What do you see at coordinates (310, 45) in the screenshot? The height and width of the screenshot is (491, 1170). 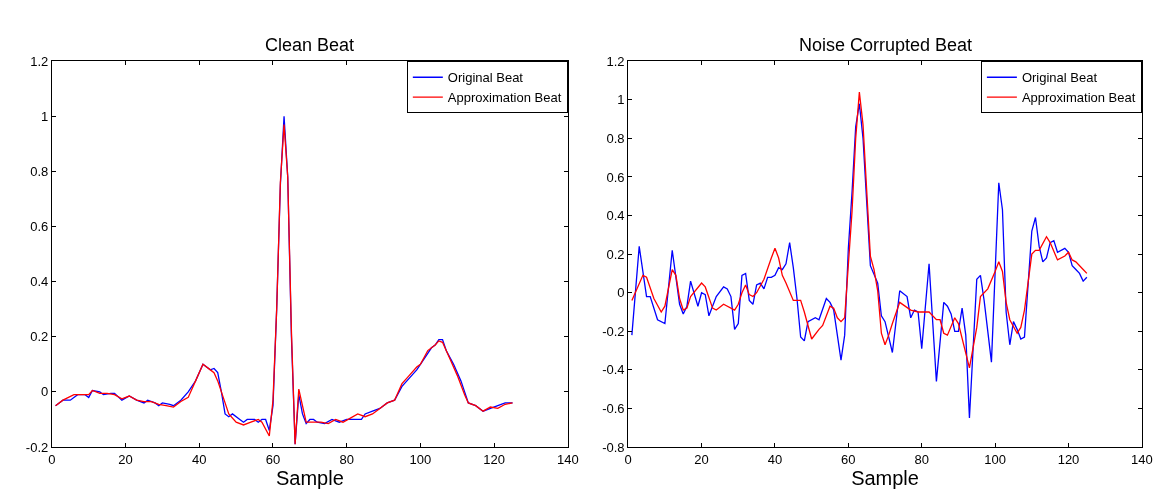 I see `chart-title: Clean Beat` at bounding box center [310, 45].